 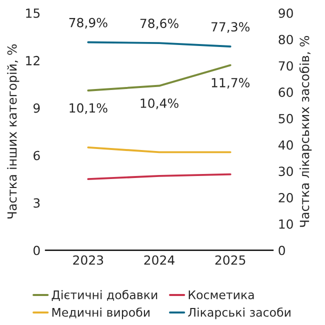 I want to click on y2-tick-label: 30, so click(x=285, y=171).